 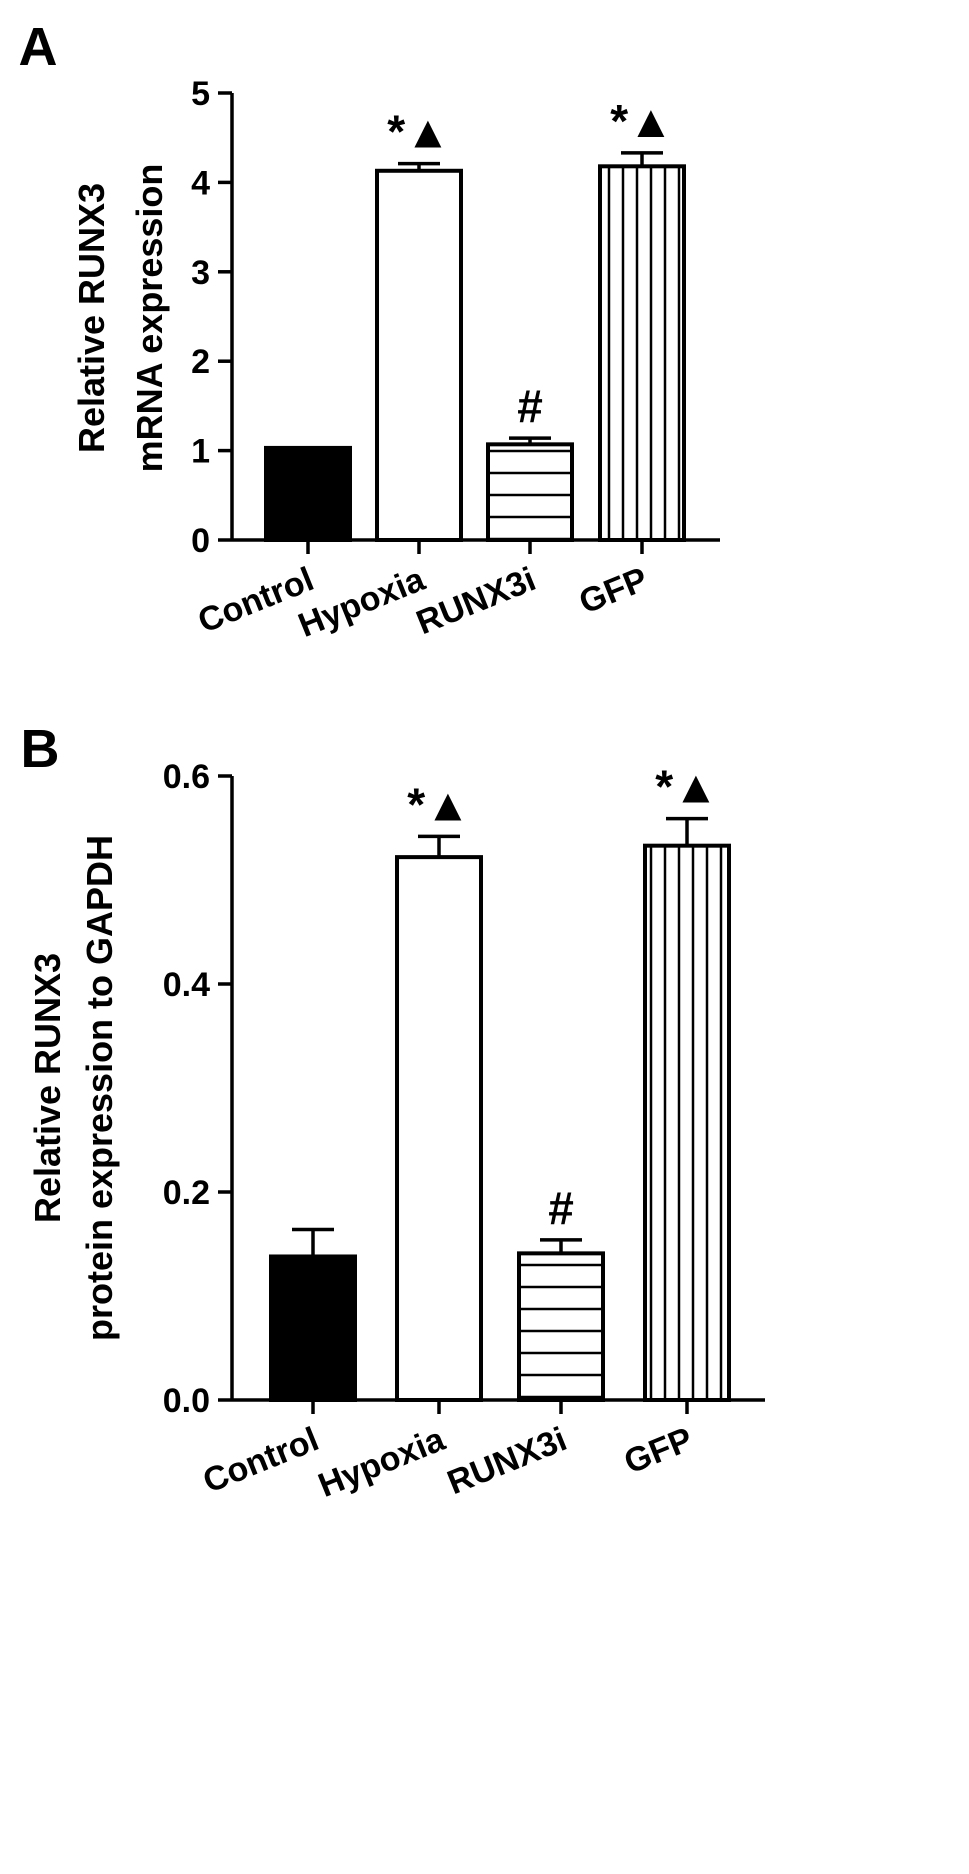 I want to click on panel-b-y-tick-label: 0.0, so click(x=186, y=1401).